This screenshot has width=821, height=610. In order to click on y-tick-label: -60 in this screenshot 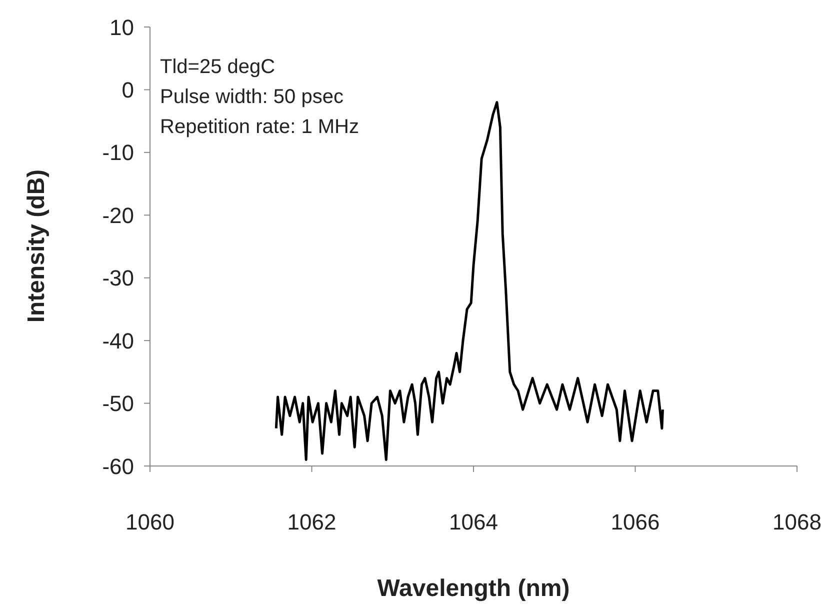, I will do `click(118, 466)`.